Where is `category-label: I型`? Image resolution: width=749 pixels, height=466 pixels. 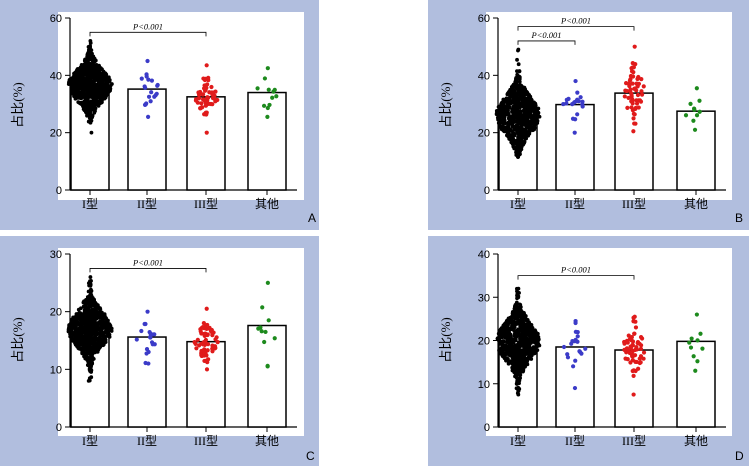
category-label: I型 is located at coordinates (90, 441).